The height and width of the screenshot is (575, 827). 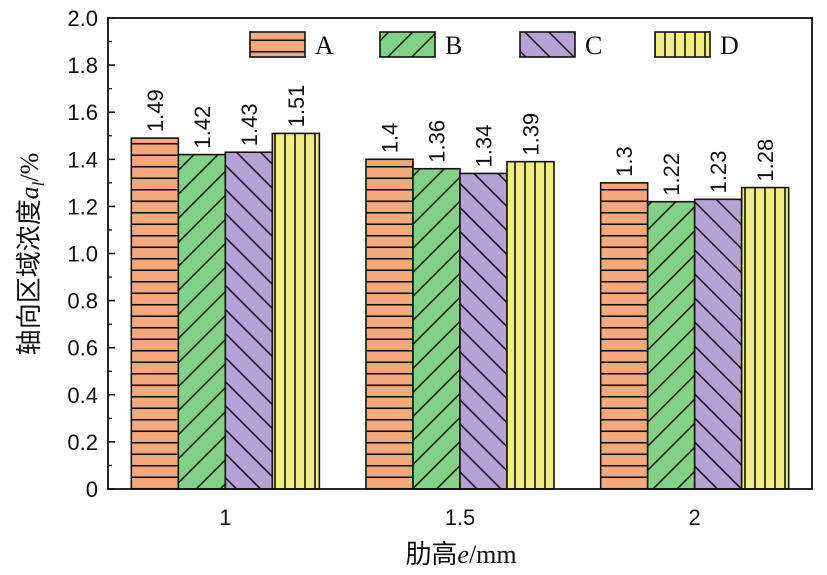 What do you see at coordinates (718, 172) in the screenshot?
I see `value-label-C-2: 1.23` at bounding box center [718, 172].